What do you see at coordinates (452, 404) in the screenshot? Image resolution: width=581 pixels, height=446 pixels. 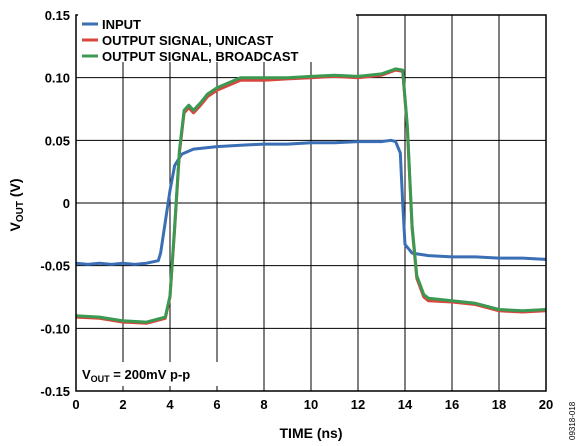 I see `x-tick-label: 16` at bounding box center [452, 404].